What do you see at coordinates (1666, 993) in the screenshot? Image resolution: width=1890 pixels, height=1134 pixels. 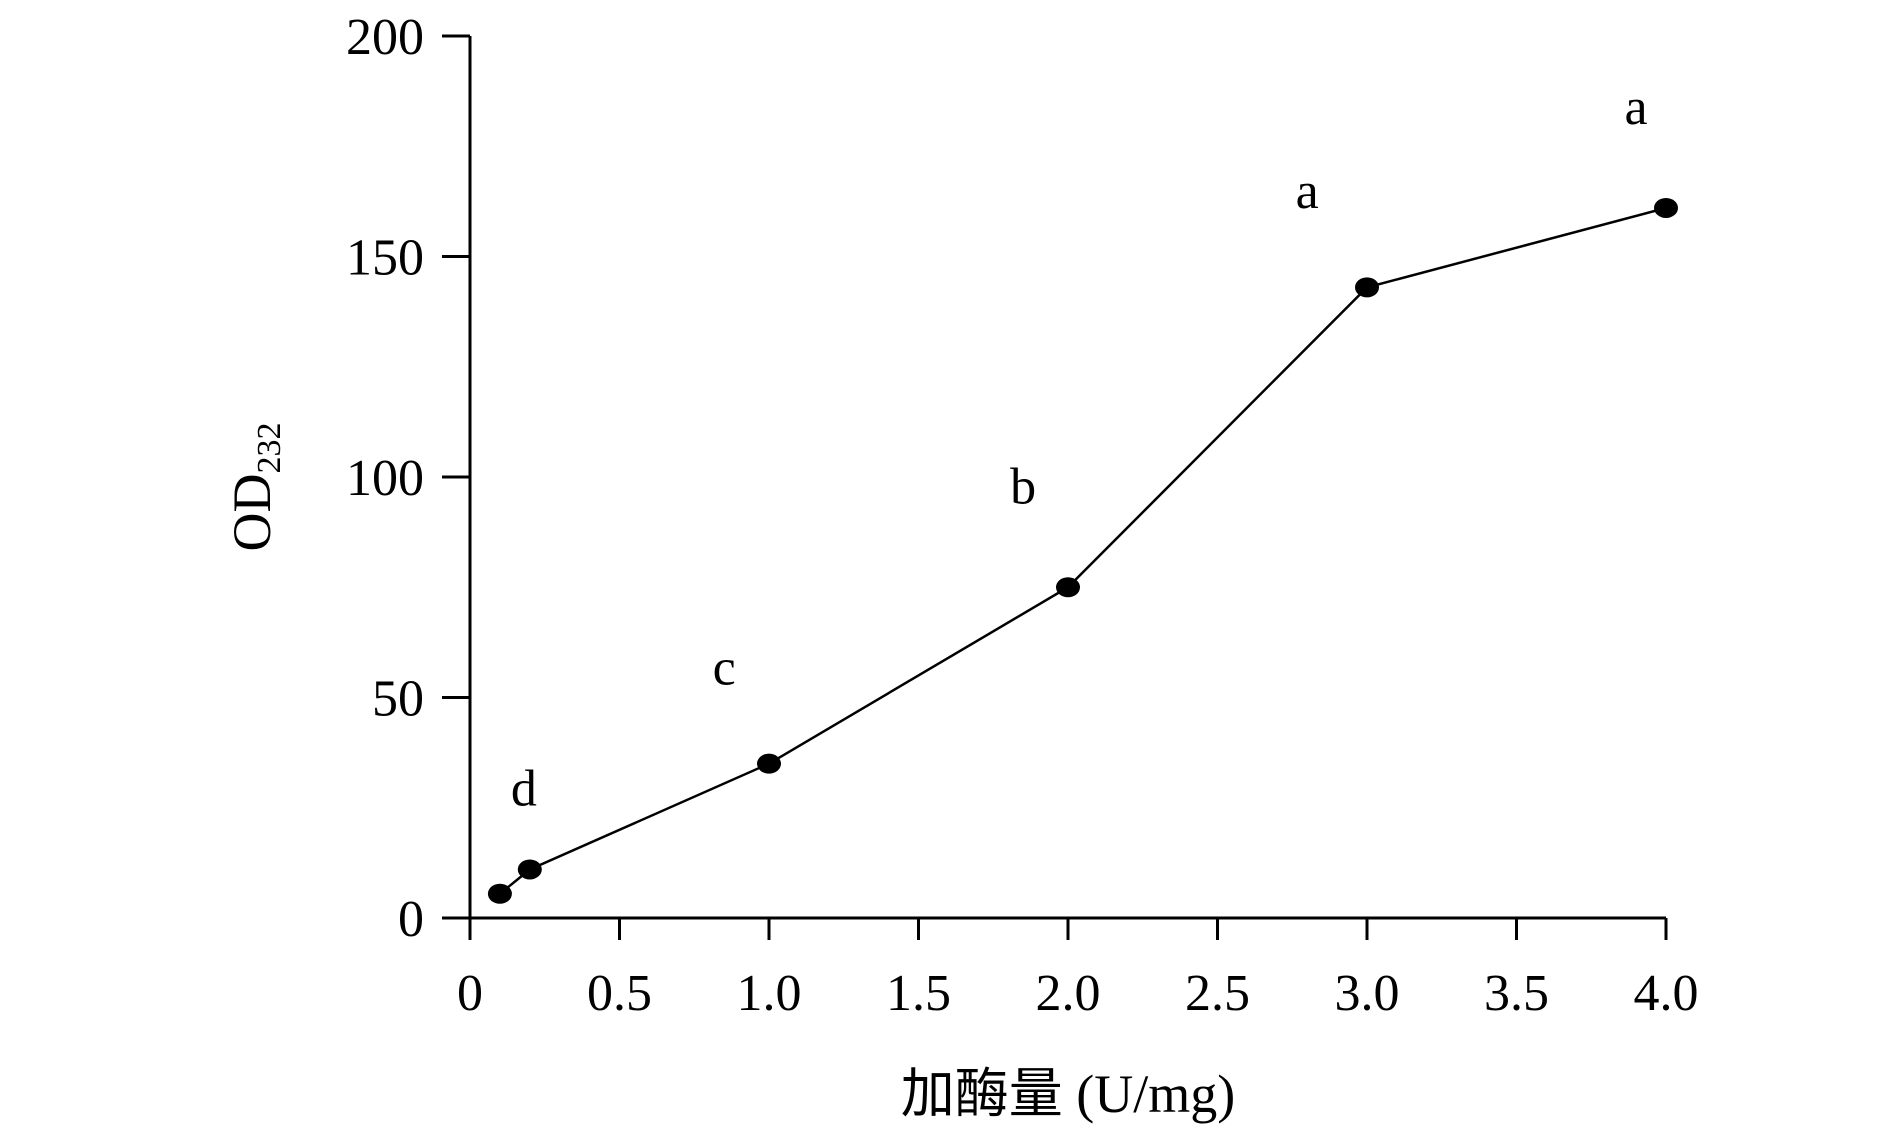 I see `x-tick-label: 4.0` at bounding box center [1666, 993].